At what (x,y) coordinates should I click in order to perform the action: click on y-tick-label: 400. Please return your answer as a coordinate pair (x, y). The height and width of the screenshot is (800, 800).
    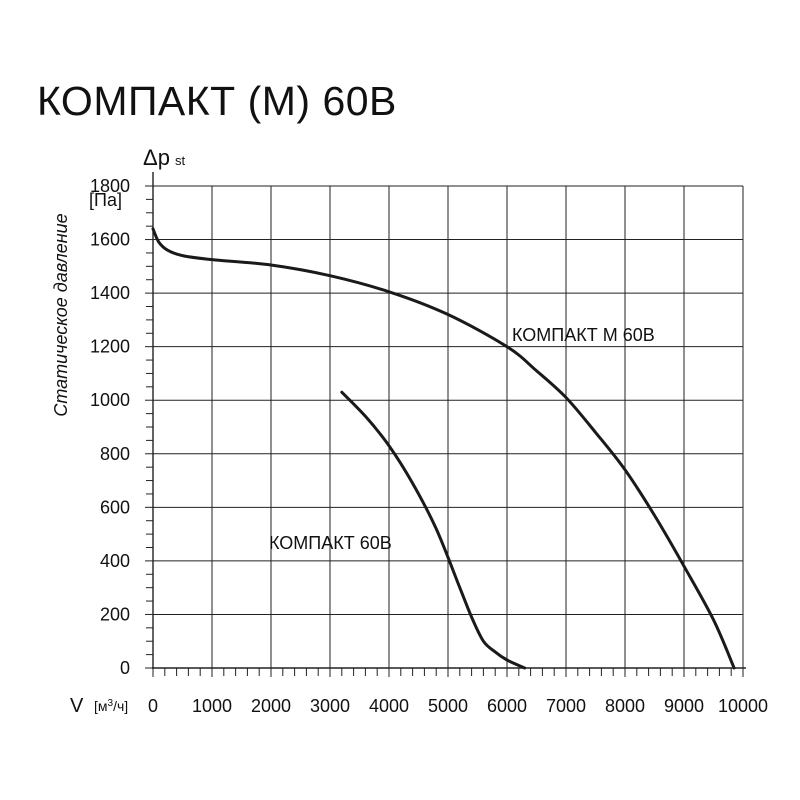
    Looking at the image, I should click on (115, 561).